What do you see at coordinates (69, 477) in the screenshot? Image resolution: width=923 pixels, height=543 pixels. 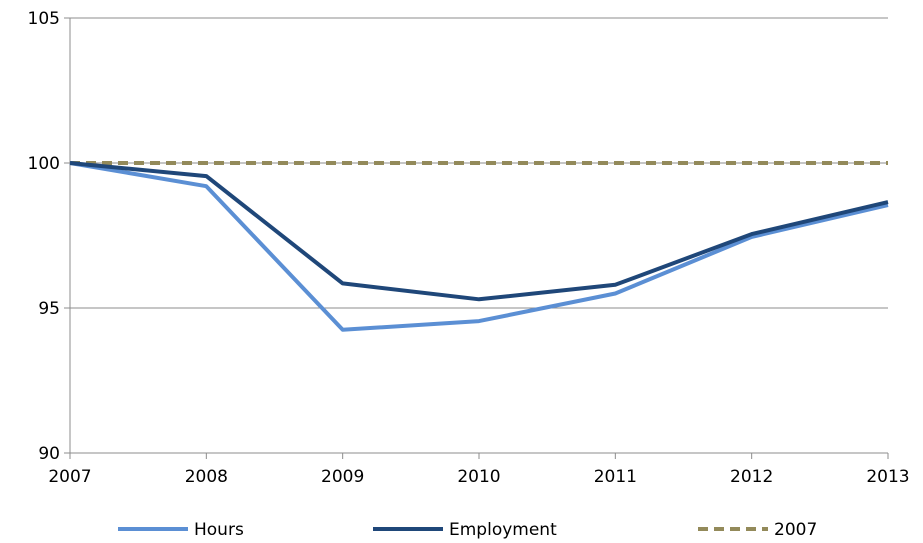 I see `x-tick-label-2007: 2007` at bounding box center [69, 477].